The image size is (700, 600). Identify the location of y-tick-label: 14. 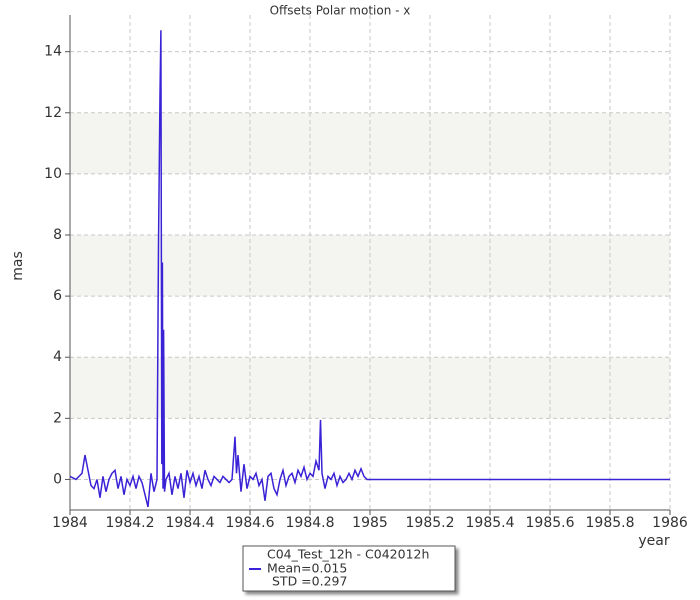
(53, 52).